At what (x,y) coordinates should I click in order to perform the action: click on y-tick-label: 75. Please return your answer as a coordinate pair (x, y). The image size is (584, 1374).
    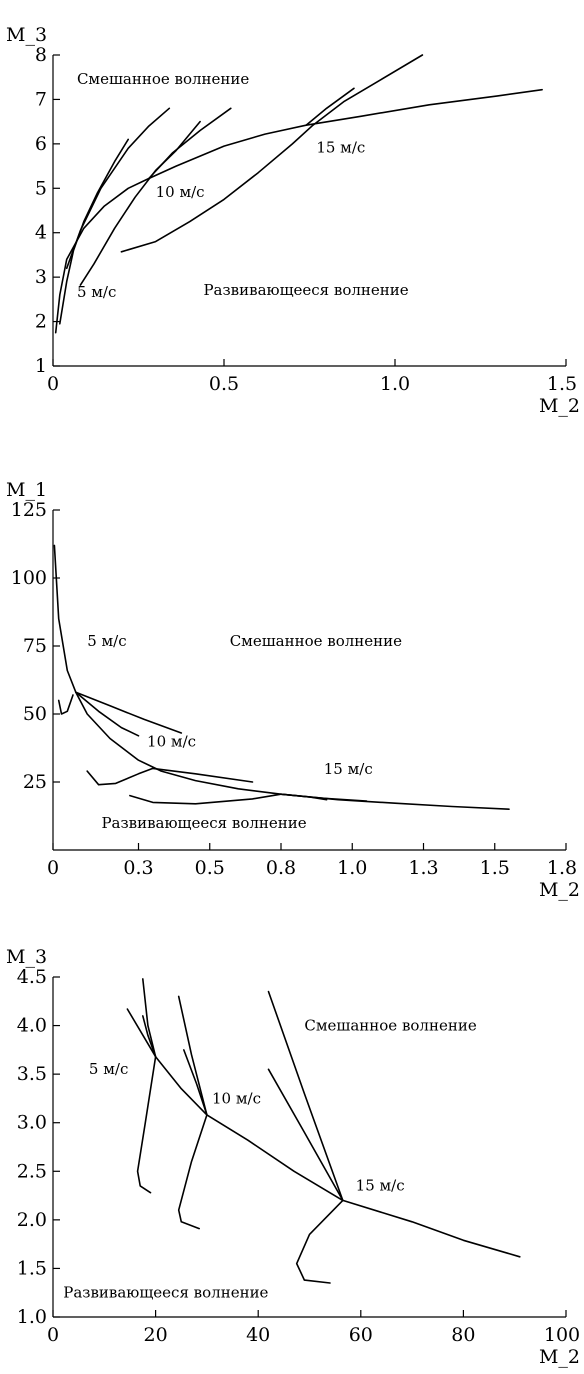
    Looking at the image, I should click on (35, 646).